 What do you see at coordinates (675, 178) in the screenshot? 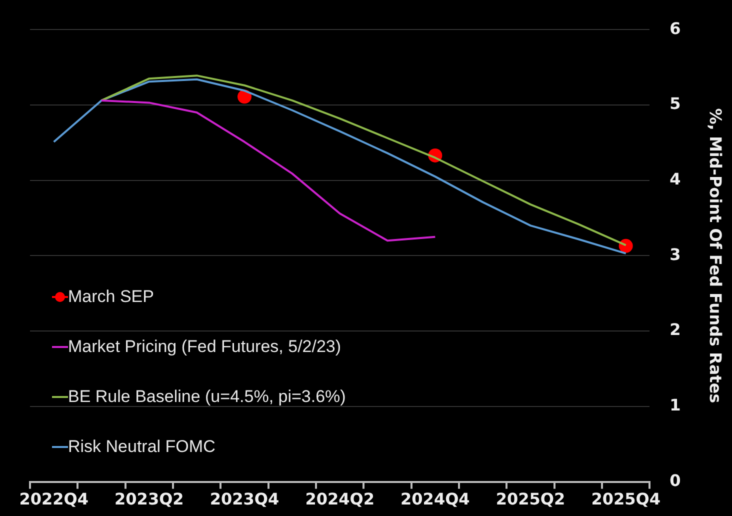
I see `y-tick-label: 4` at bounding box center [675, 178].